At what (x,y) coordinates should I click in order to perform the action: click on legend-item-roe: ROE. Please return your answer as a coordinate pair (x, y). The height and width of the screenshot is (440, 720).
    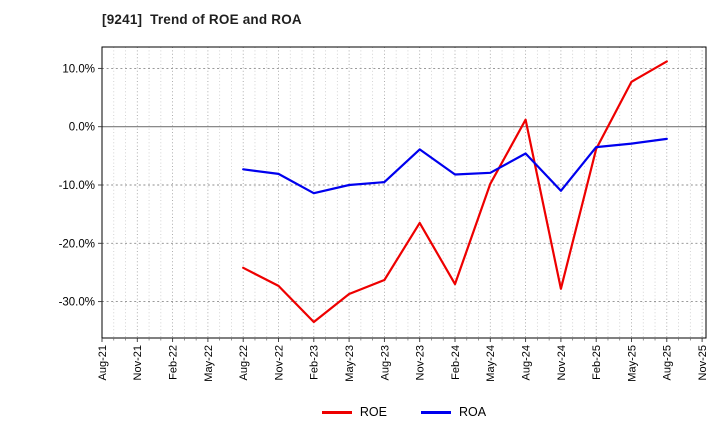
    Looking at the image, I should click on (354, 412).